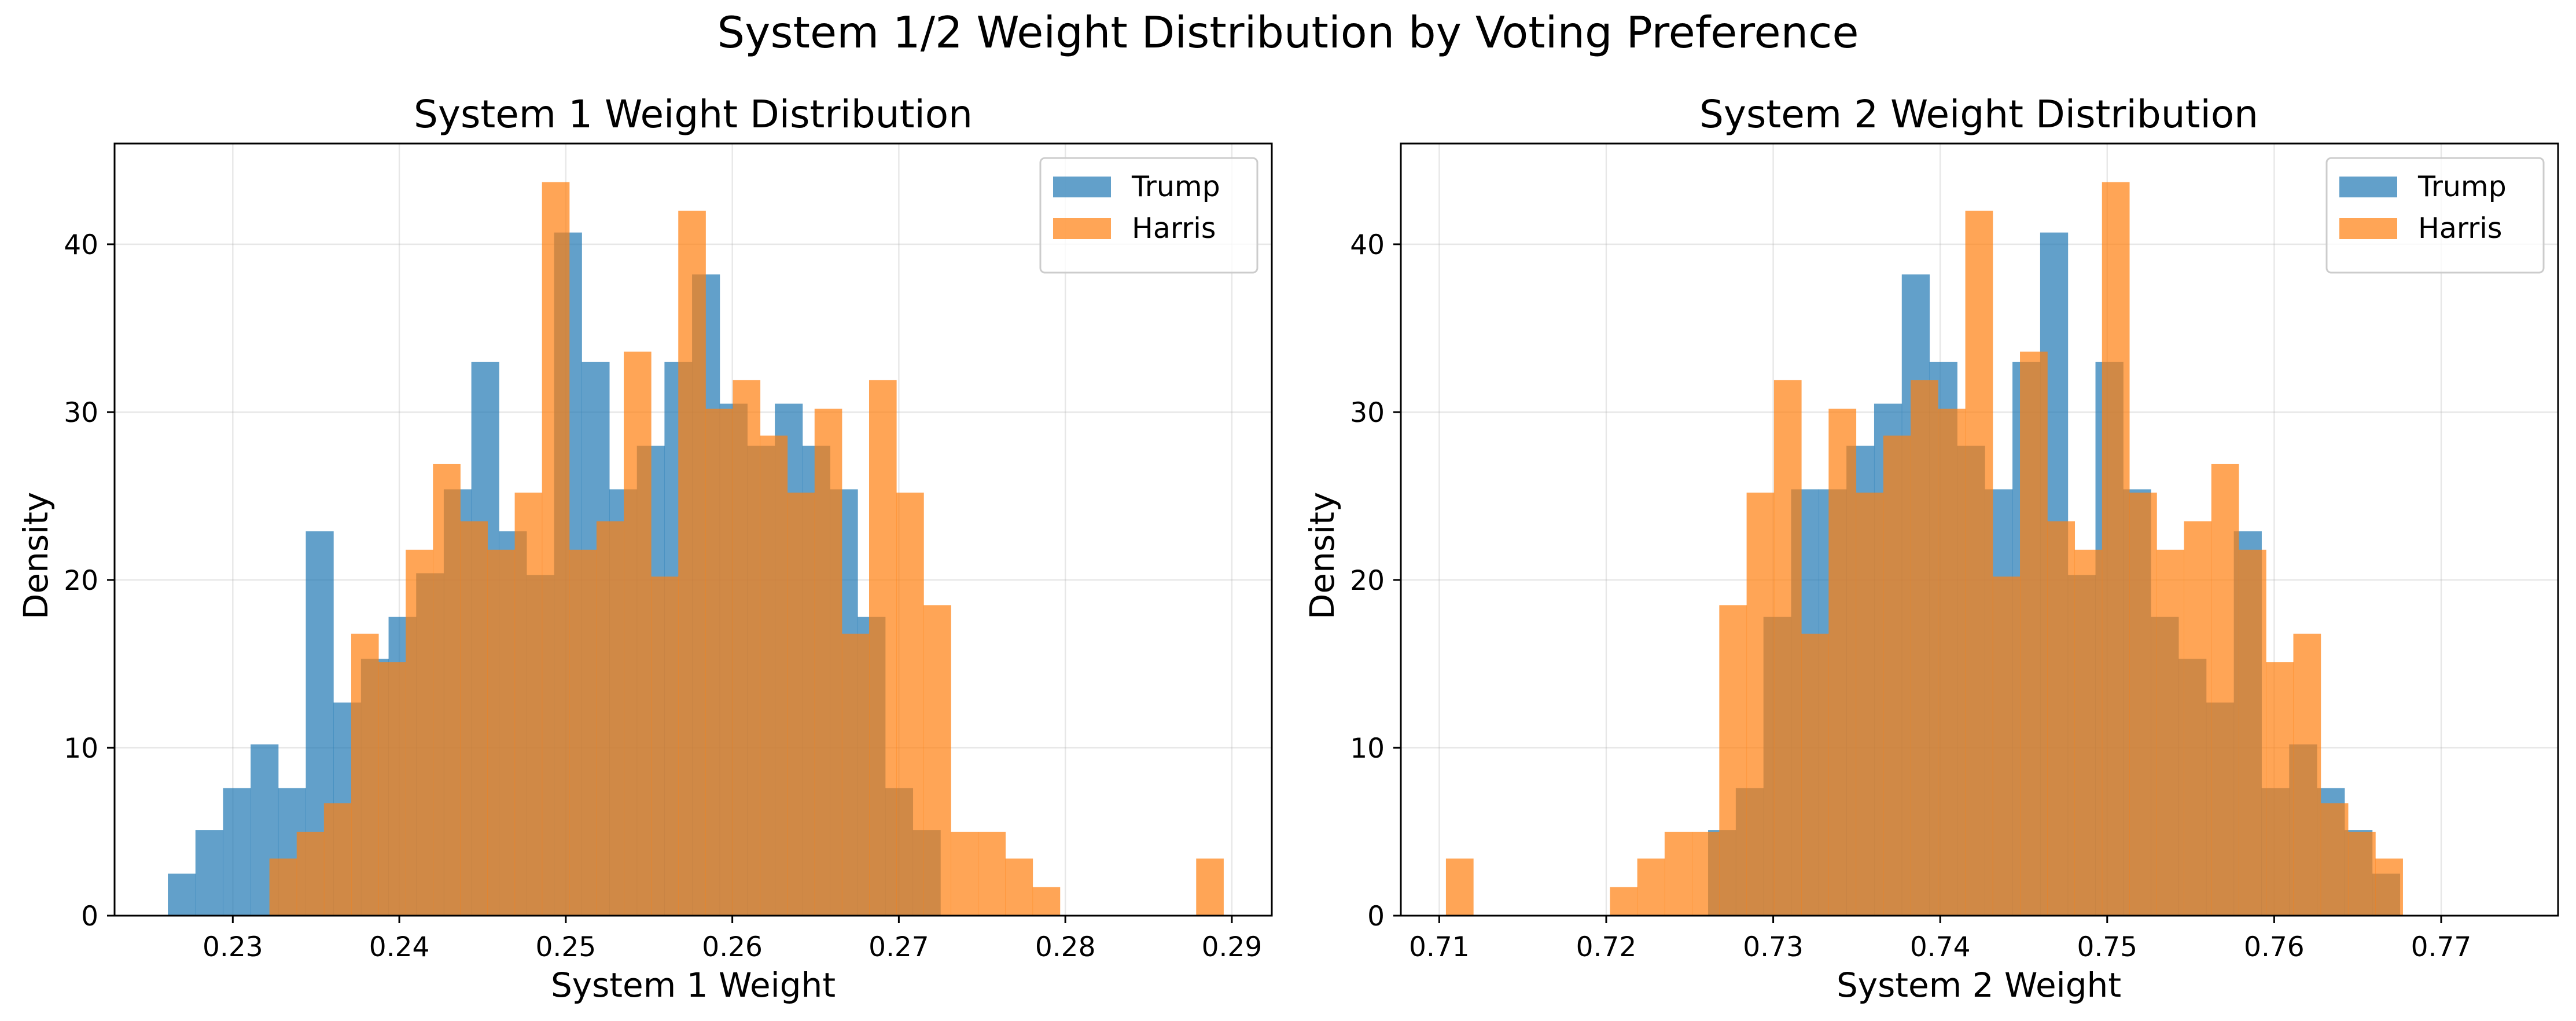  Describe the element at coordinates (693, 985) in the screenshot. I see `x-axis-label: System 1 Weight` at that location.